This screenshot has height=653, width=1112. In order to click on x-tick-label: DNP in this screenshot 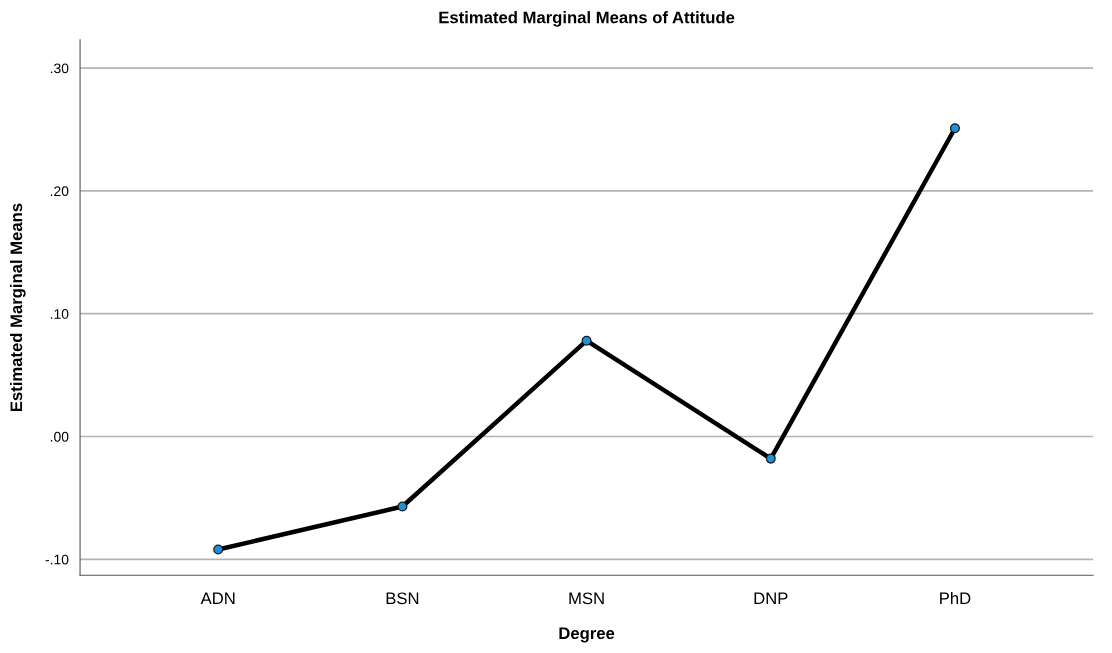, I will do `click(771, 598)`.